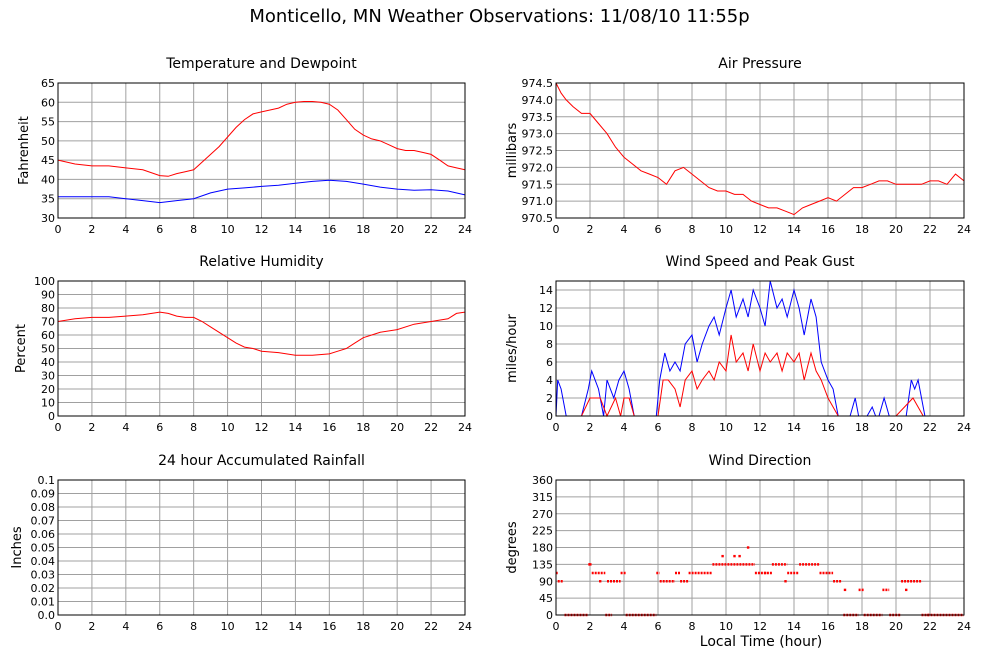  Describe the element at coordinates (329, 229) in the screenshot. I see `temp-x-tick-label: 16` at that location.